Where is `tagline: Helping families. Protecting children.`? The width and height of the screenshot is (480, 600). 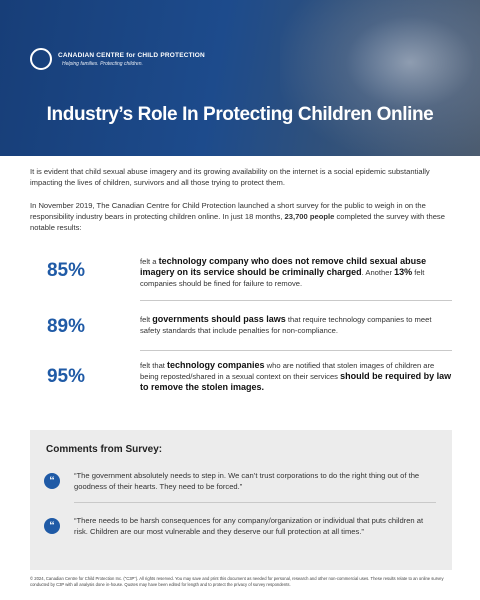 tagline: Helping families. Protecting children. is located at coordinates (102, 64).